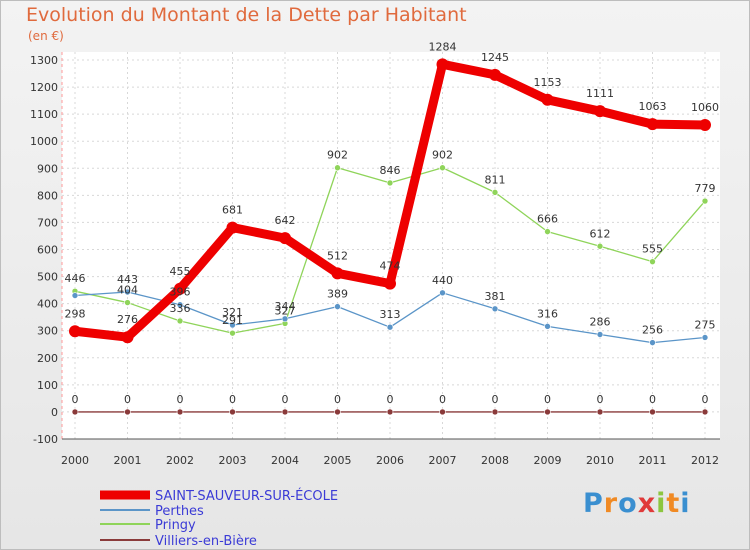 The width and height of the screenshot is (750, 550). I want to click on x-tick-label: 2004, so click(285, 460).